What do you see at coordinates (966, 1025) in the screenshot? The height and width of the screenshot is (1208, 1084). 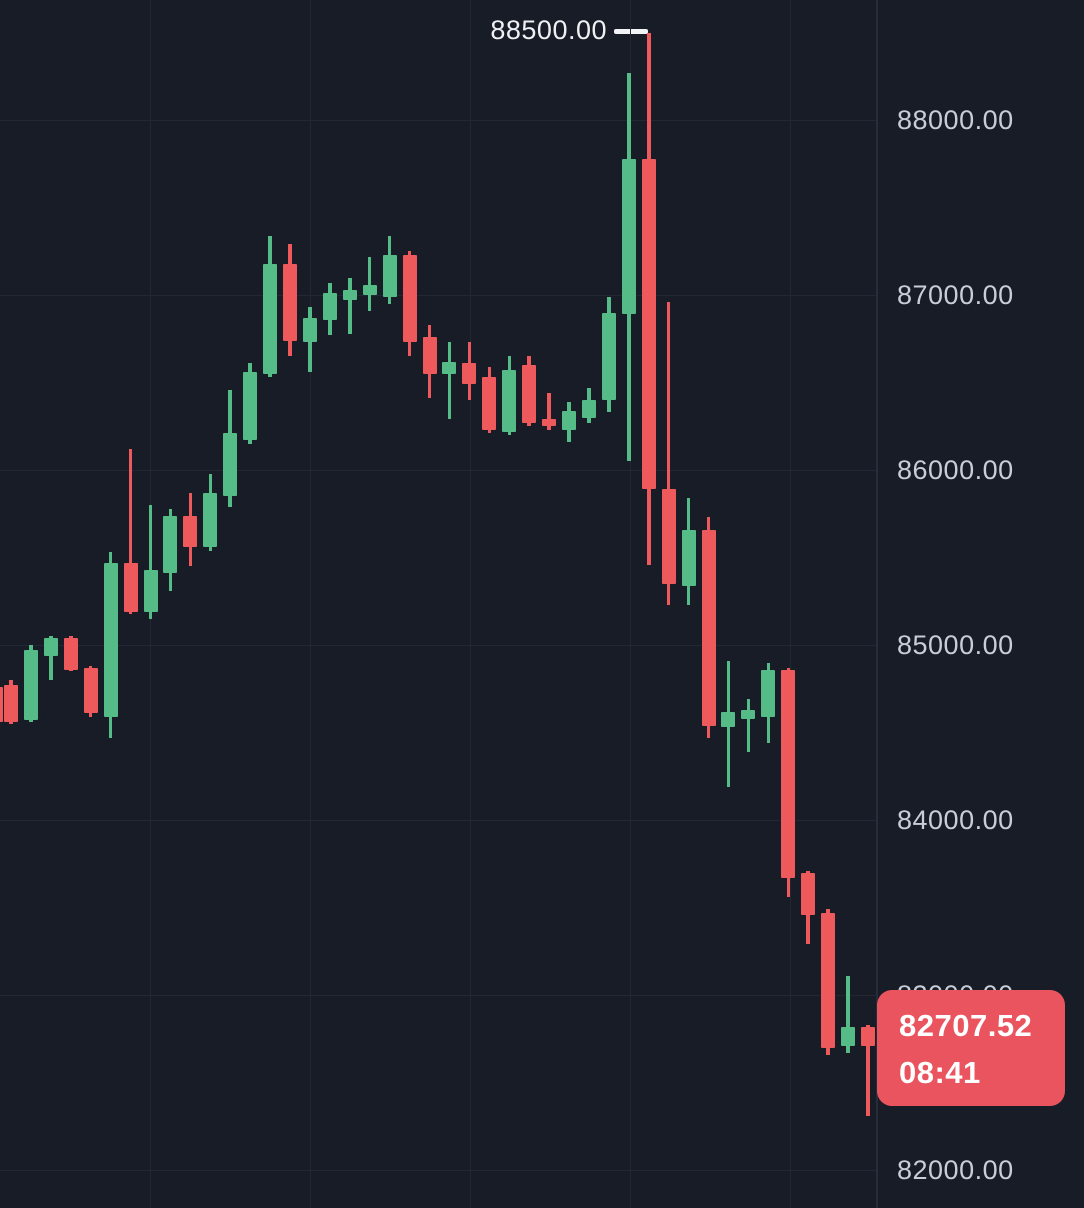 I see `last-price-value: 82707.52` at bounding box center [966, 1025].